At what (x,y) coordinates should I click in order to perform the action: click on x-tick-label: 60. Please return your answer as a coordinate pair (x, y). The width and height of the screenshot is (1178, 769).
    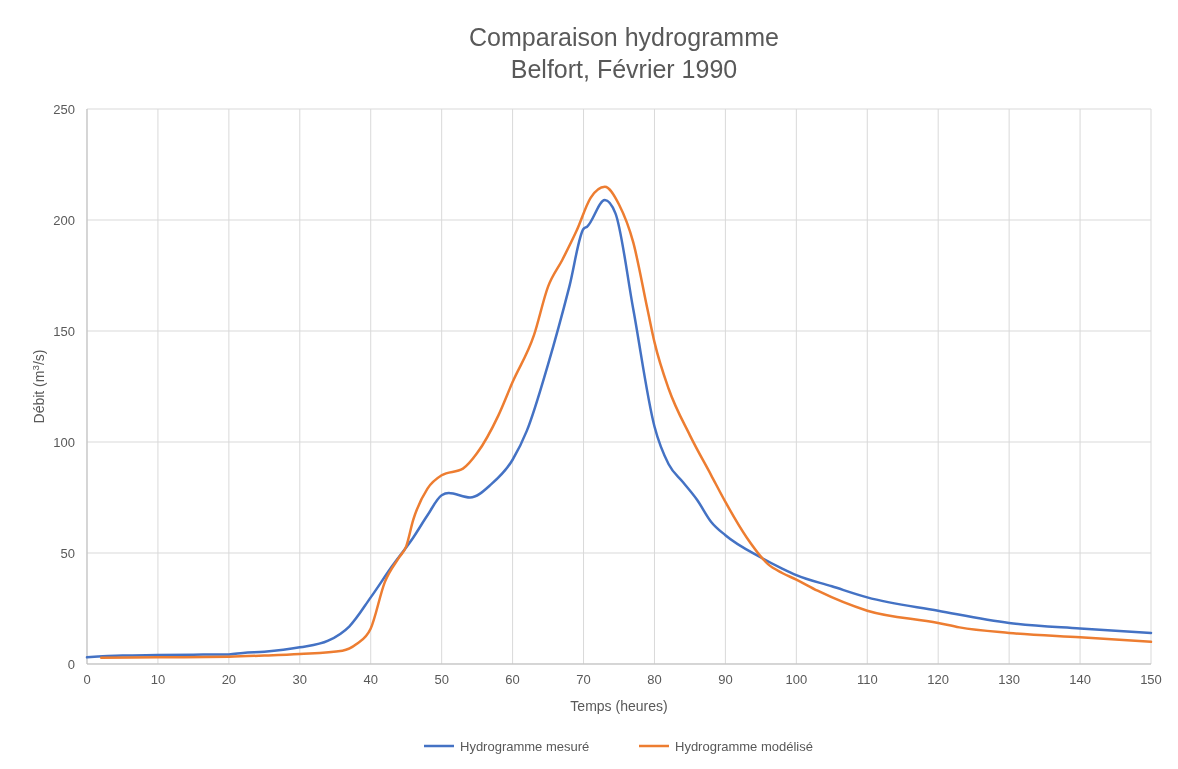
    Looking at the image, I should click on (512, 679).